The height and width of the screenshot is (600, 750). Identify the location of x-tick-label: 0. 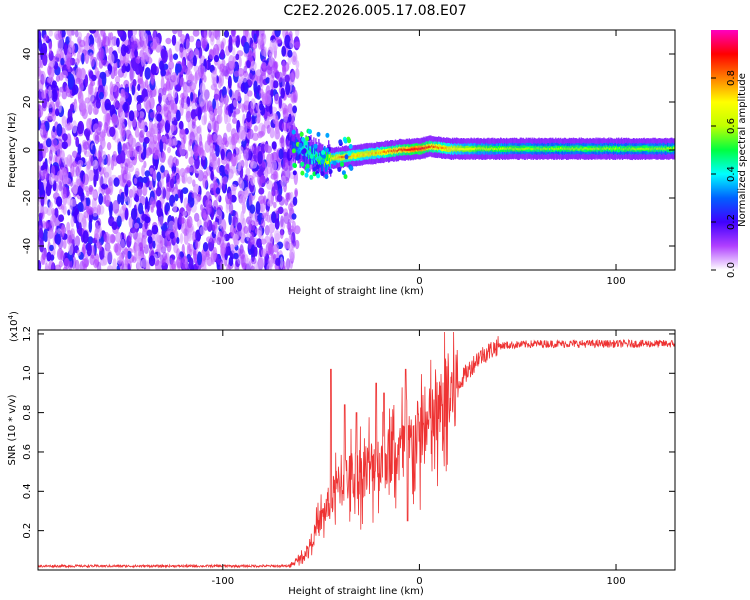
(419, 281).